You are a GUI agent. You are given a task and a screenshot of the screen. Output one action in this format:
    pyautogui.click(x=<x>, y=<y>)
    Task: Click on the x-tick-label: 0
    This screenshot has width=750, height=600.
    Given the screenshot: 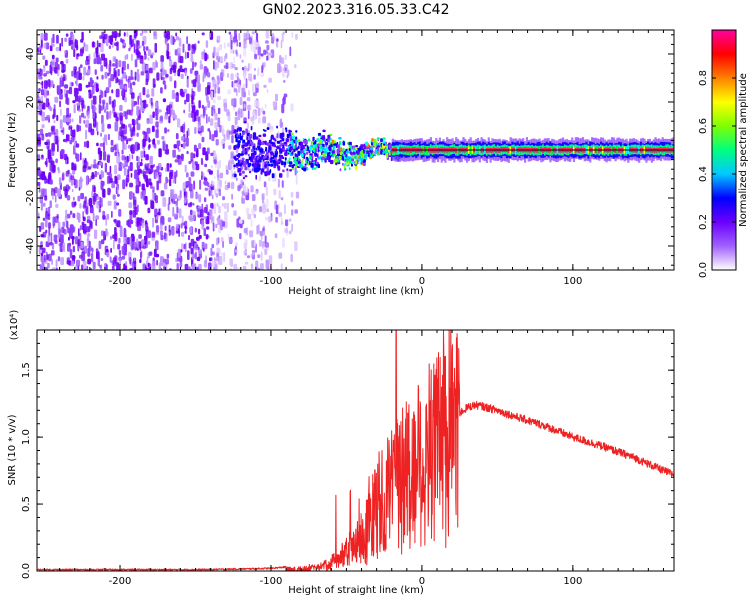 What is the action you would take?
    pyautogui.click(x=422, y=281)
    